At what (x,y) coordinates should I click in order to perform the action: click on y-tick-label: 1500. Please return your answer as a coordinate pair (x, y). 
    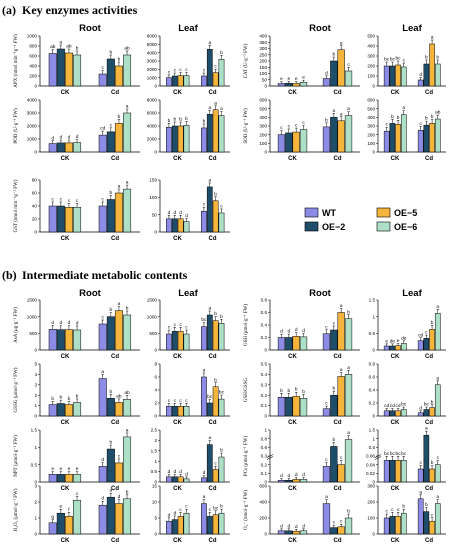
    Looking at the image, I should click on (152, 300).